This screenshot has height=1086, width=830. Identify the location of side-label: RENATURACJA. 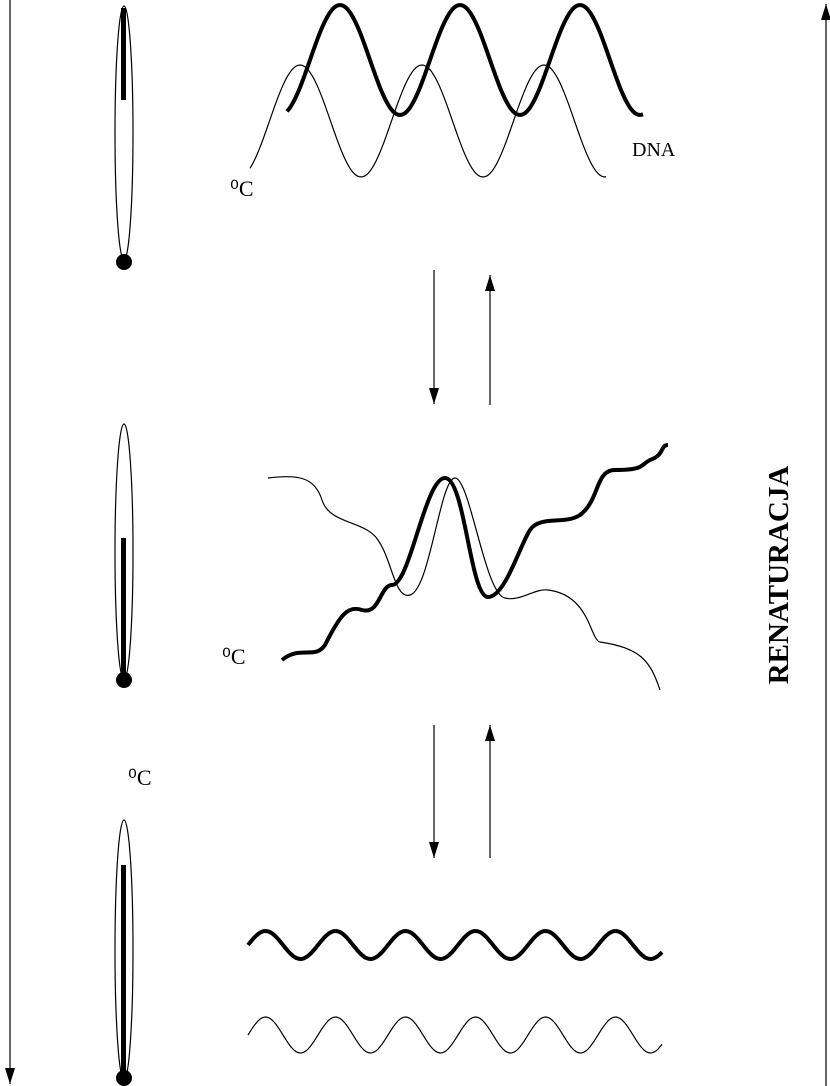
(779, 575).